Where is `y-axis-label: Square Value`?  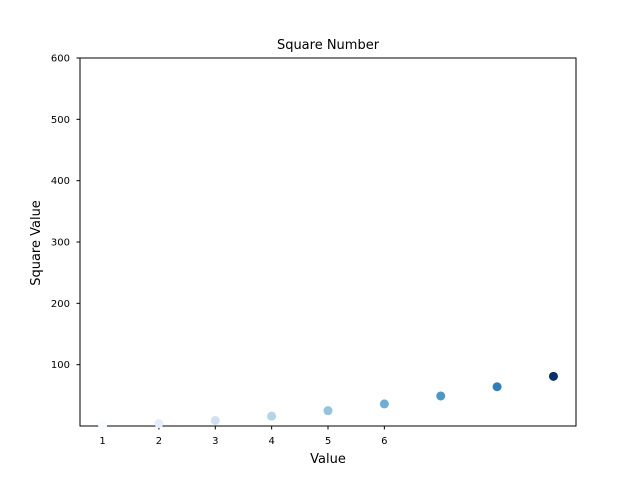
y-axis-label: Square Value is located at coordinates (36, 243).